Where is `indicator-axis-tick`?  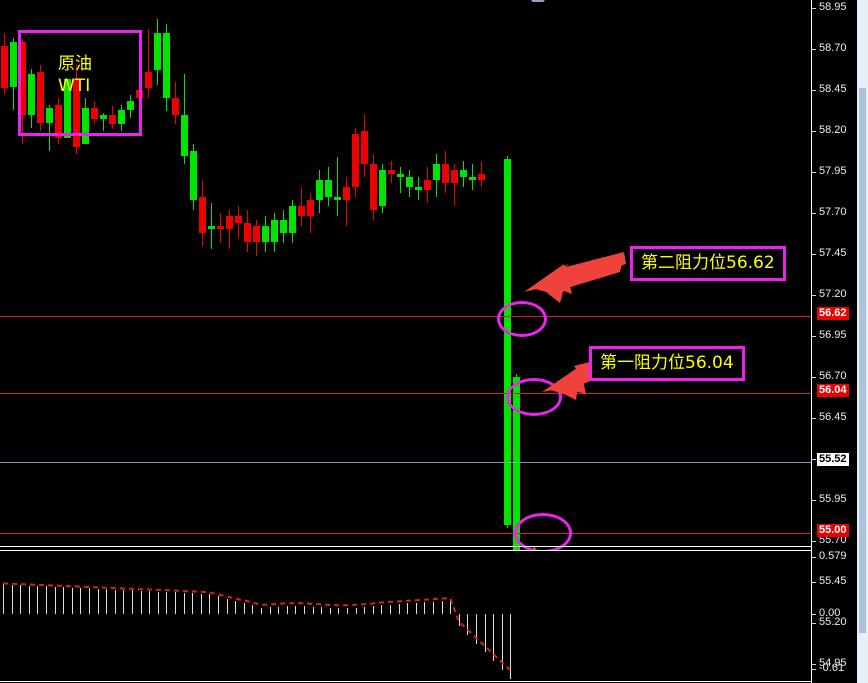 indicator-axis-tick is located at coordinates (813, 669).